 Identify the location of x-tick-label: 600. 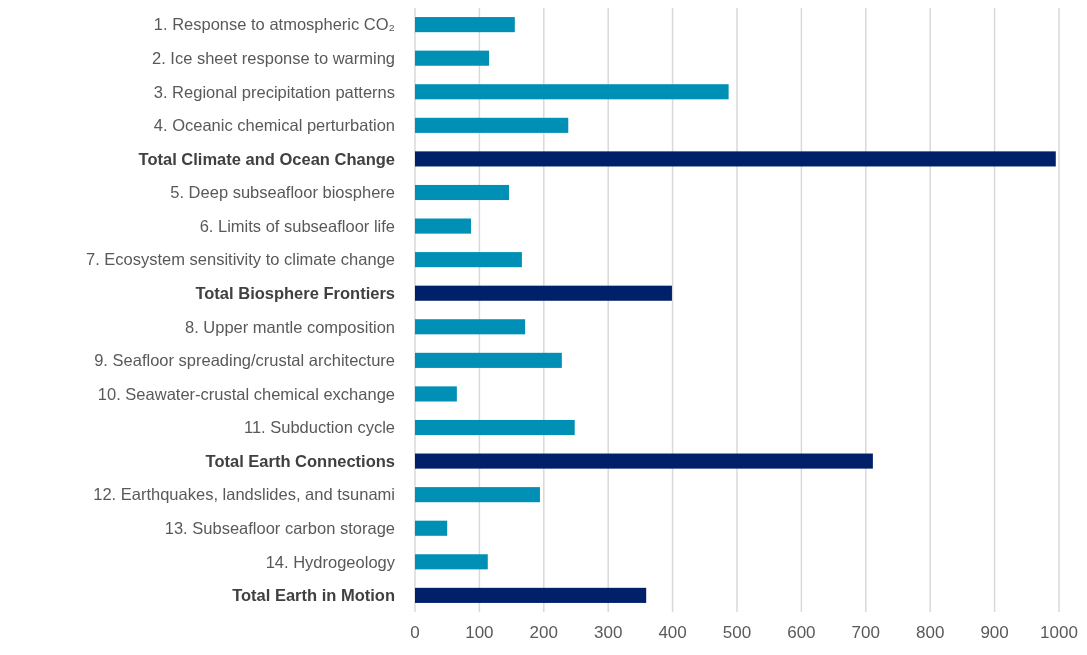
(801, 632).